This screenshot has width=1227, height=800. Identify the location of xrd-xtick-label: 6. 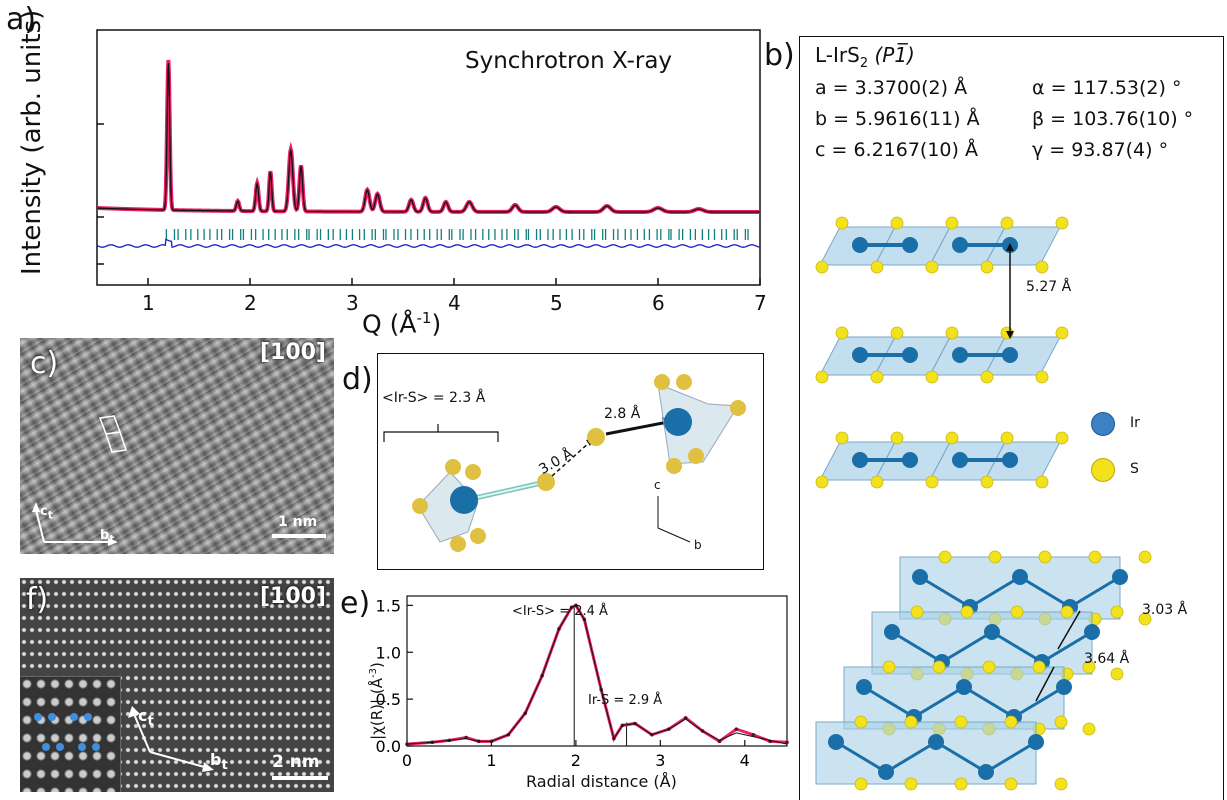
(658, 303).